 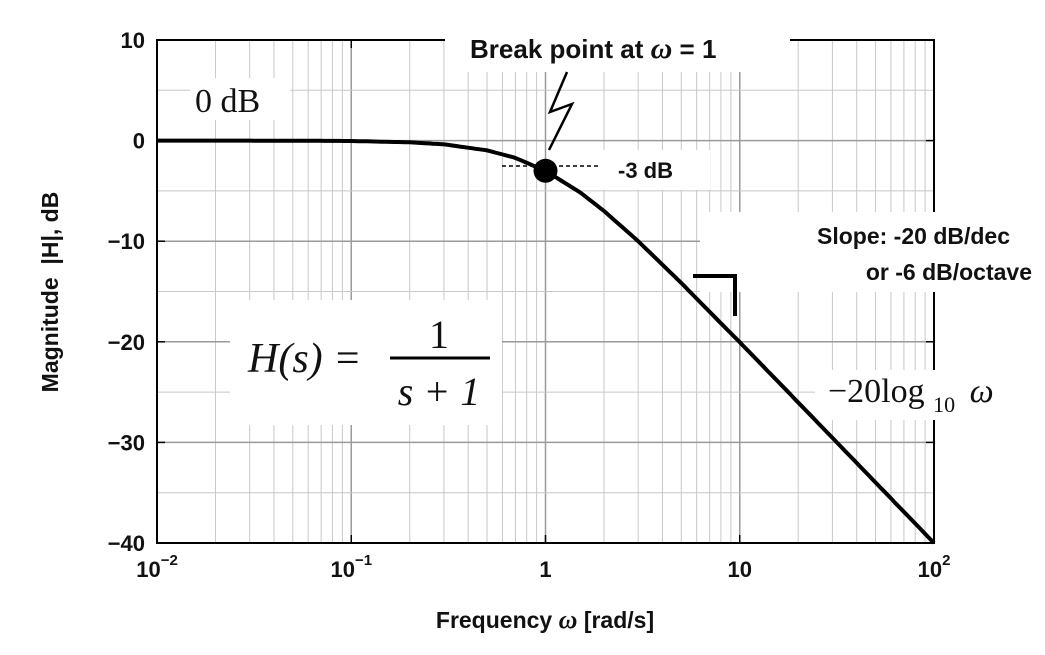 I want to click on hs-formula-left: H(s) =, so click(x=304, y=359).